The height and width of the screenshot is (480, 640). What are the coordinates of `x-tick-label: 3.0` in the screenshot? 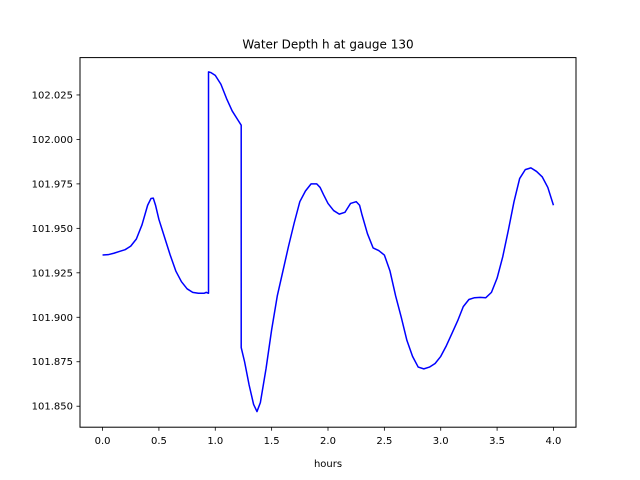 It's located at (441, 441).